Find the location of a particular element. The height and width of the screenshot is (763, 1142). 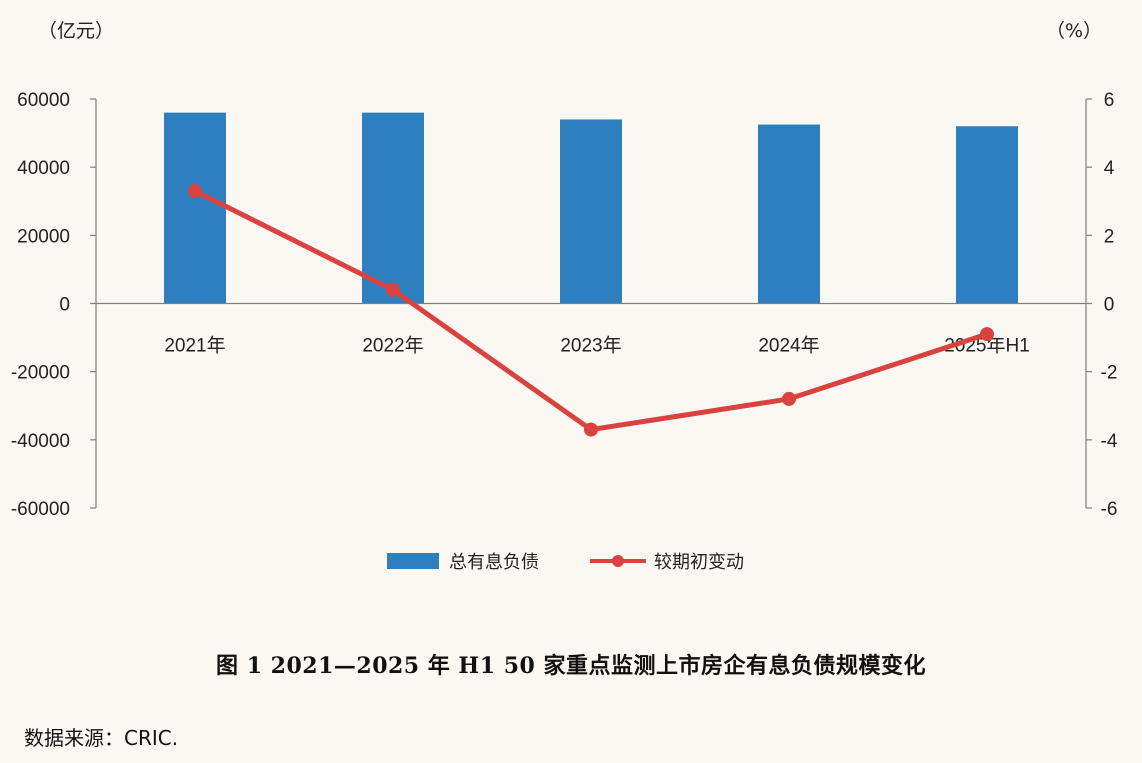

legend-line-marker is located at coordinates (618, 561).